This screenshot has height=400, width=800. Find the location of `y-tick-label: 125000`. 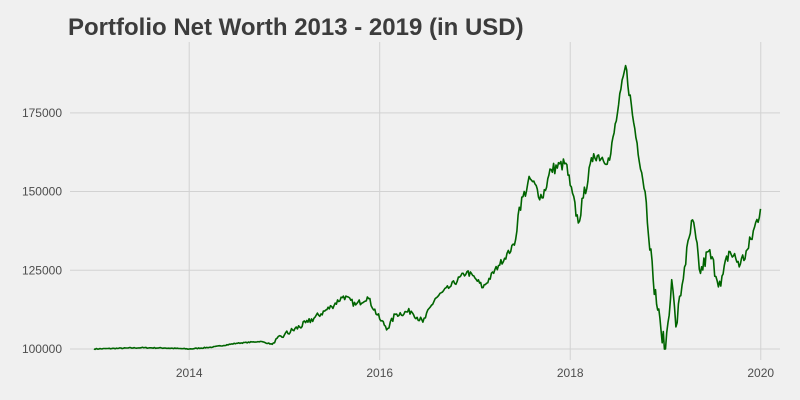

y-tick-label: 125000 is located at coordinates (42, 270).